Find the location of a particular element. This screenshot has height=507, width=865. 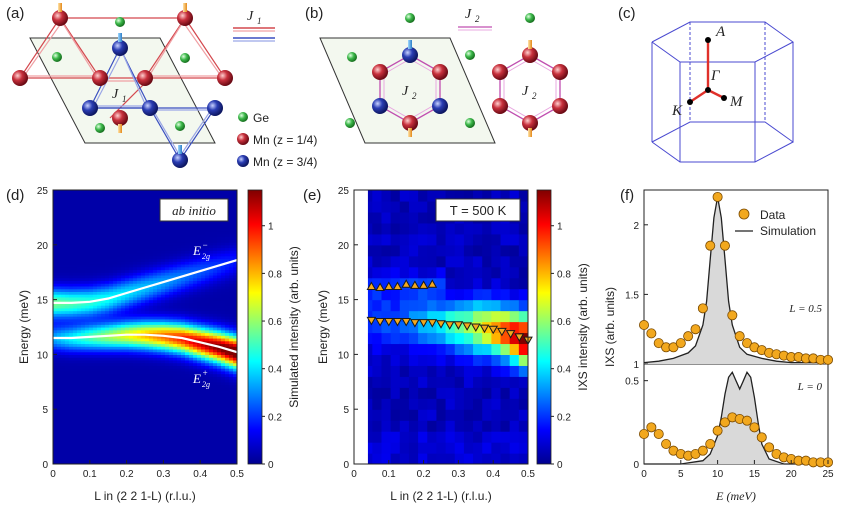

spin-arrow is located at coordinates (530, 132).